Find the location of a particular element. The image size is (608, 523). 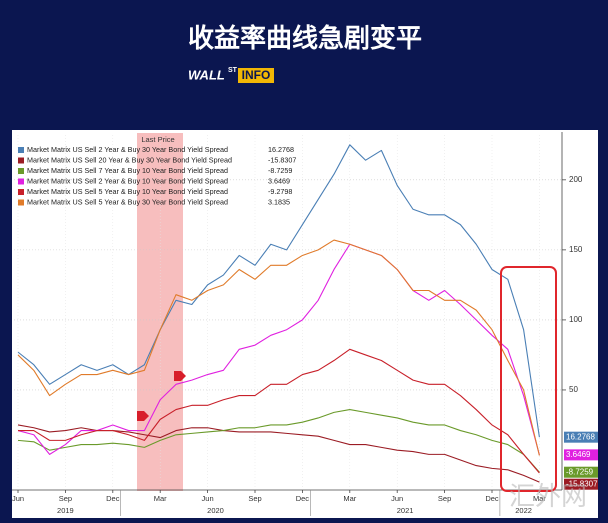

y-tick-label: 50 is located at coordinates (573, 389).